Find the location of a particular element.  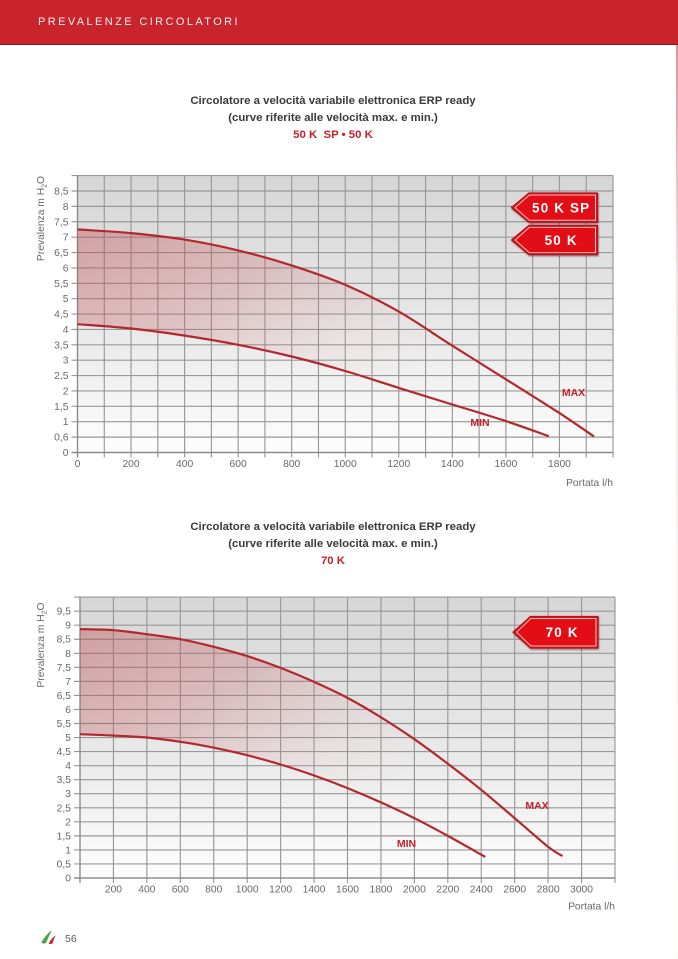

svg-text: 50 K is located at coordinates (561, 240).